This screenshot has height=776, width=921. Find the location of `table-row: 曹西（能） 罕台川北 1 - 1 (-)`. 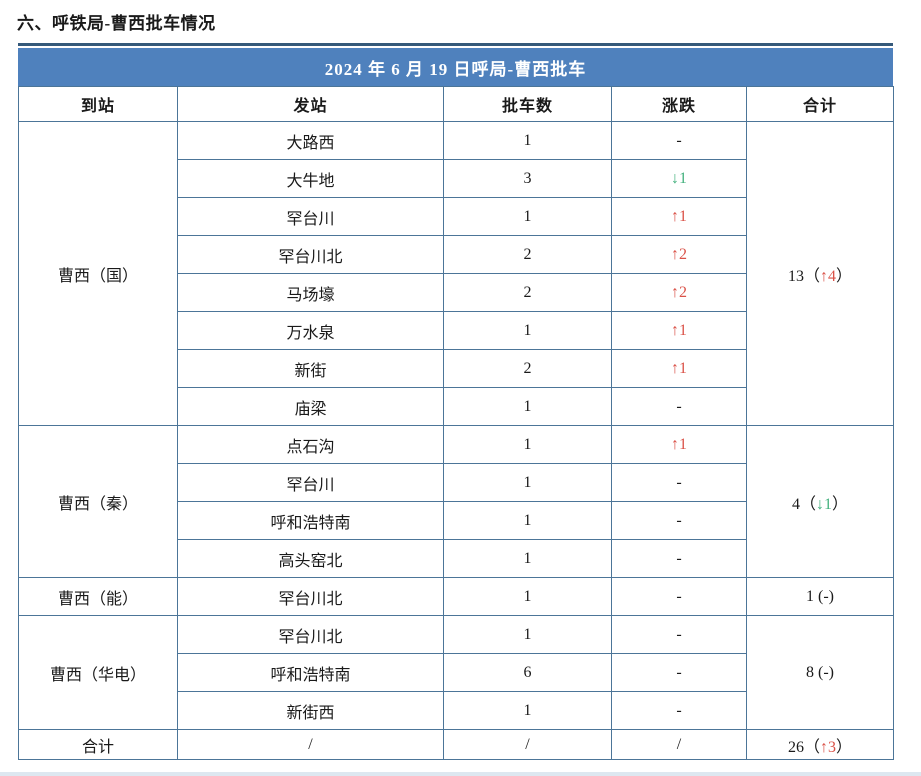

table-row: 曹西（能） 罕台川北 1 - 1 (-) is located at coordinates (456, 596).